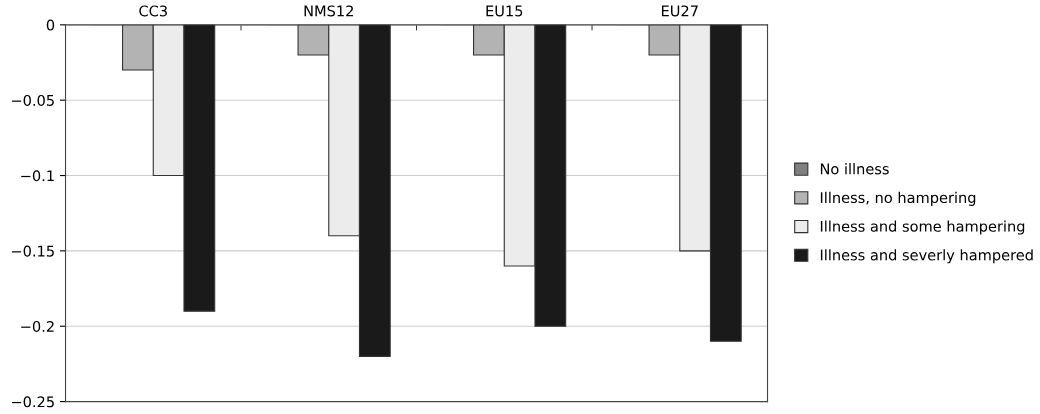 This screenshot has height=414, width=1040. What do you see at coordinates (679, 11) in the screenshot?
I see `x-tick-label: EU27` at bounding box center [679, 11].